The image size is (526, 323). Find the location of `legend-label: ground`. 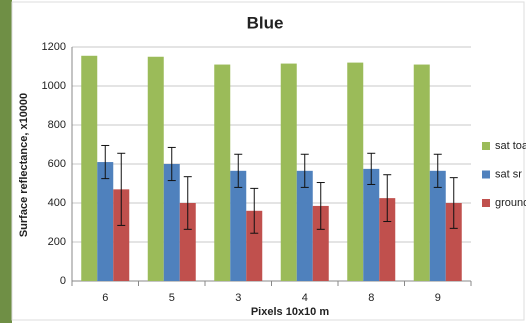

legend-label: ground is located at coordinates (510, 203).